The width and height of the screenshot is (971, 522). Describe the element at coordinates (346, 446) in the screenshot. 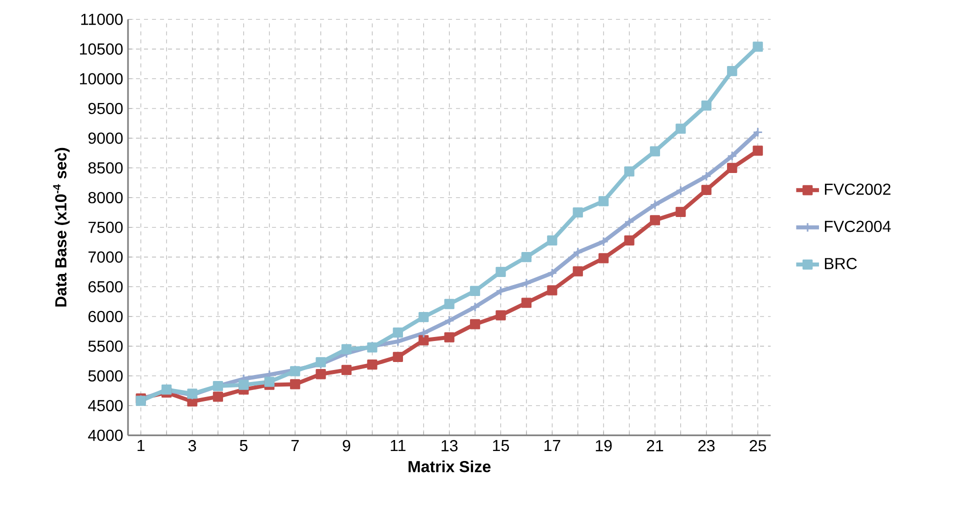

I see `x-tick-label: 9` at that location.